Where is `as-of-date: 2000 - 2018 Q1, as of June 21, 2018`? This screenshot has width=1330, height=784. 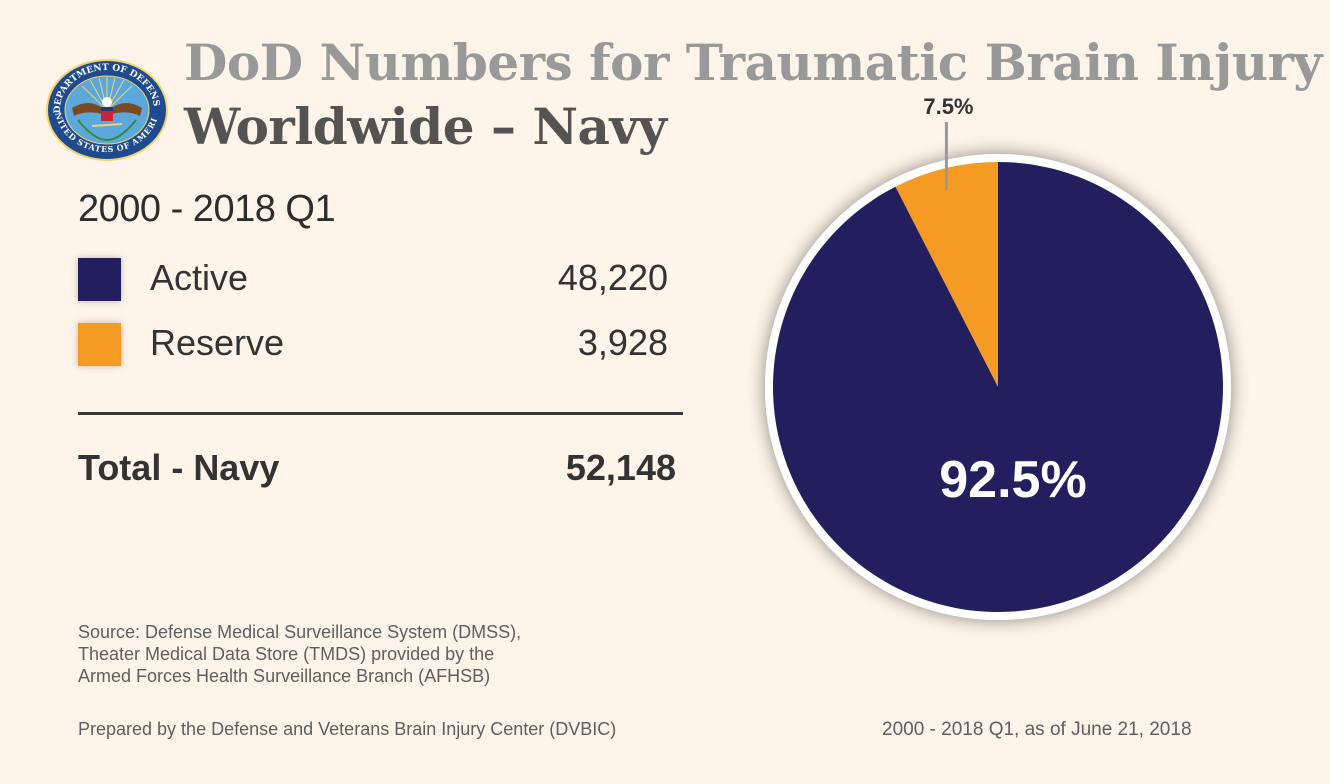 as-of-date: 2000 - 2018 Q1, as of June 21, 2018 is located at coordinates (1037, 729).